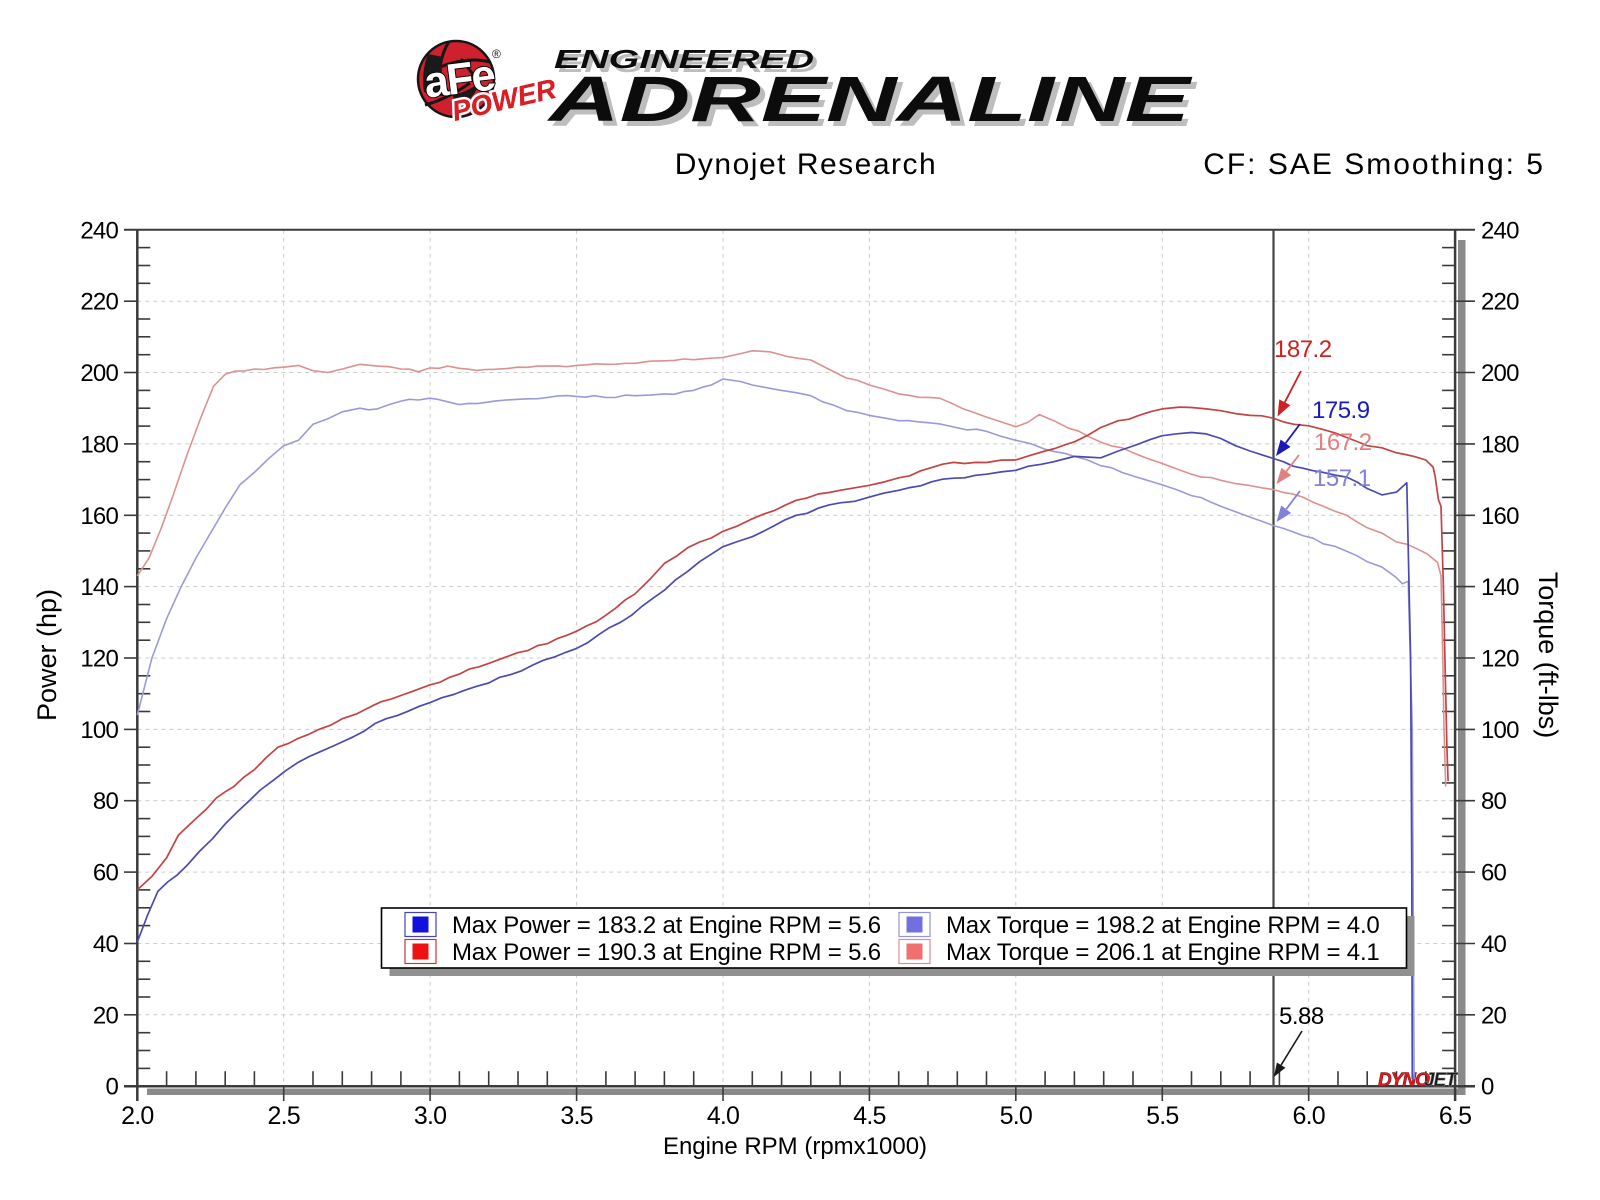  I want to click on svg-text: 167.2, so click(1343, 442).